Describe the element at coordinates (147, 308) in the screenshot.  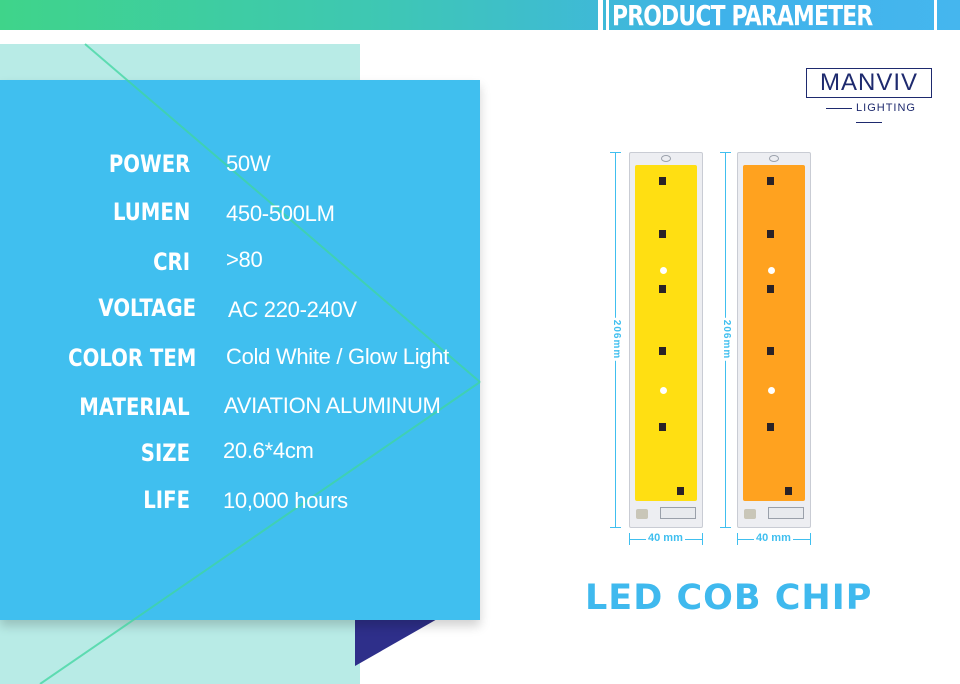
I see `param-label-voltage: VOLTAGE` at that location.